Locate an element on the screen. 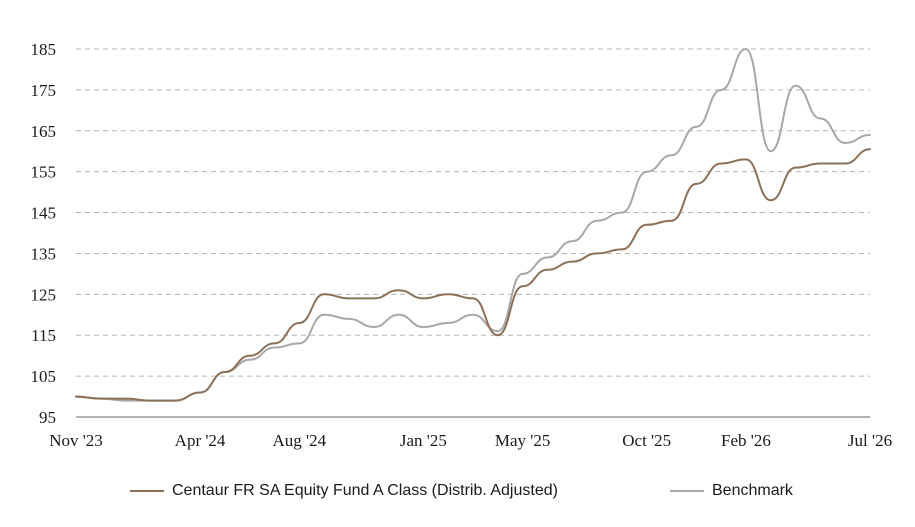  x-tick-label: Feb '26 is located at coordinates (746, 440).